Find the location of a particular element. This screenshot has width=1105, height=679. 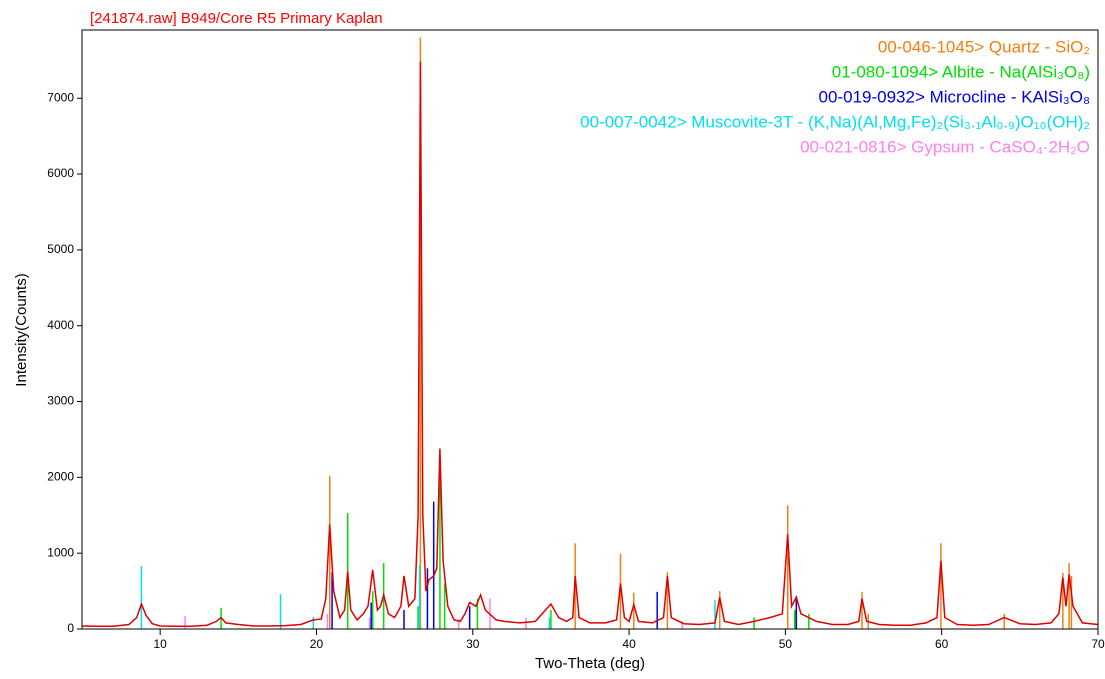

legend-entry: 01-080-1094> Albite - Na(AlSi₃O₈) is located at coordinates (961, 71).